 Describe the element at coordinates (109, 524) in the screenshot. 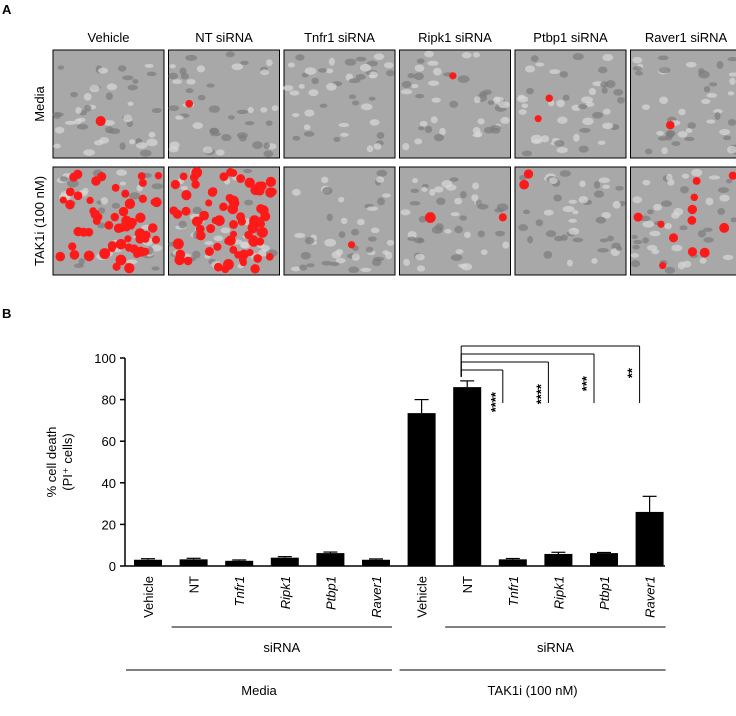

I see `y-tick-label: 20` at that location.